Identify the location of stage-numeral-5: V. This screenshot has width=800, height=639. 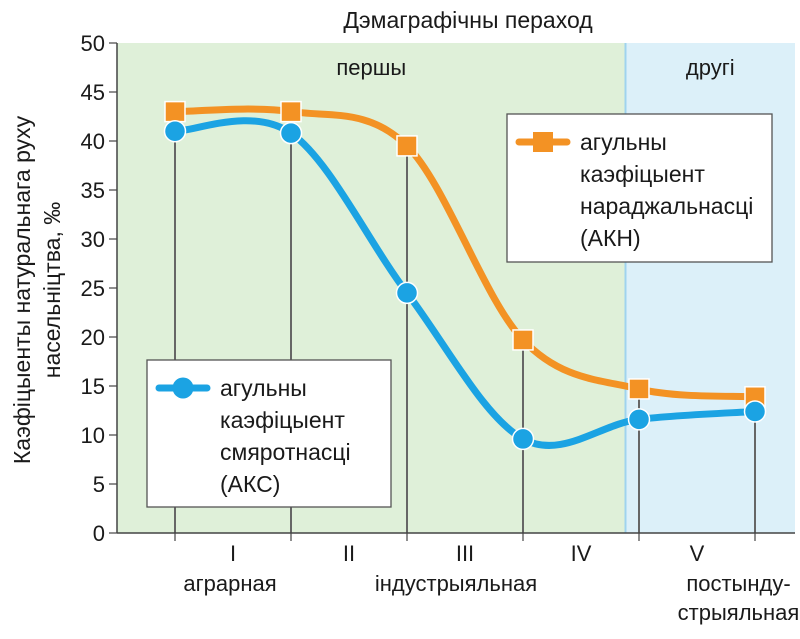
(697, 553).